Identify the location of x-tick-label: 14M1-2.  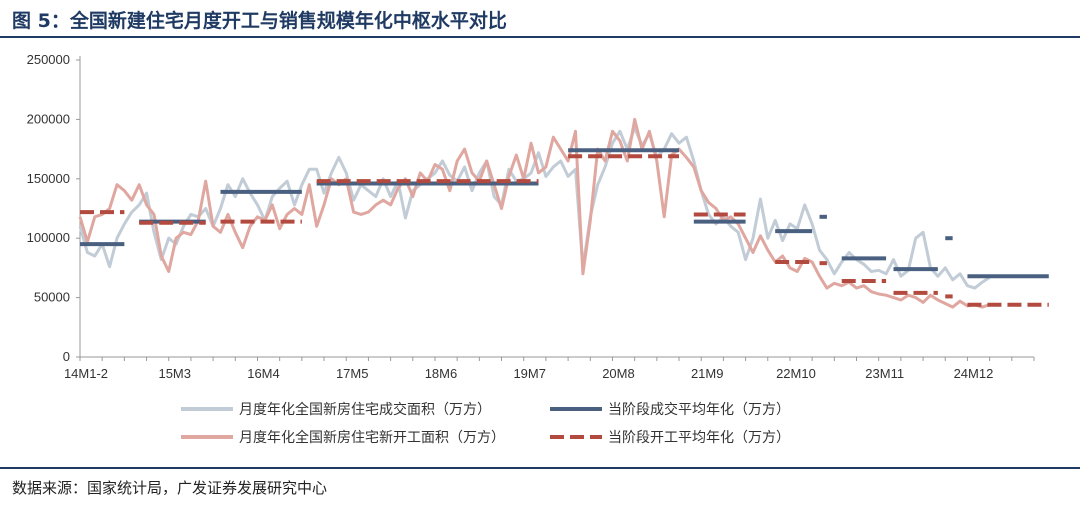
(86, 373).